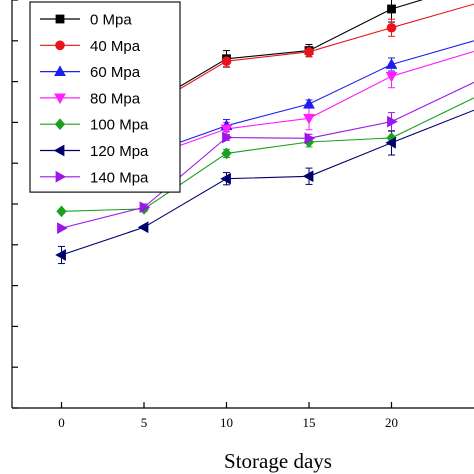  Describe the element at coordinates (61, 422) in the screenshot. I see `x-tick-label-0: 0` at that location.